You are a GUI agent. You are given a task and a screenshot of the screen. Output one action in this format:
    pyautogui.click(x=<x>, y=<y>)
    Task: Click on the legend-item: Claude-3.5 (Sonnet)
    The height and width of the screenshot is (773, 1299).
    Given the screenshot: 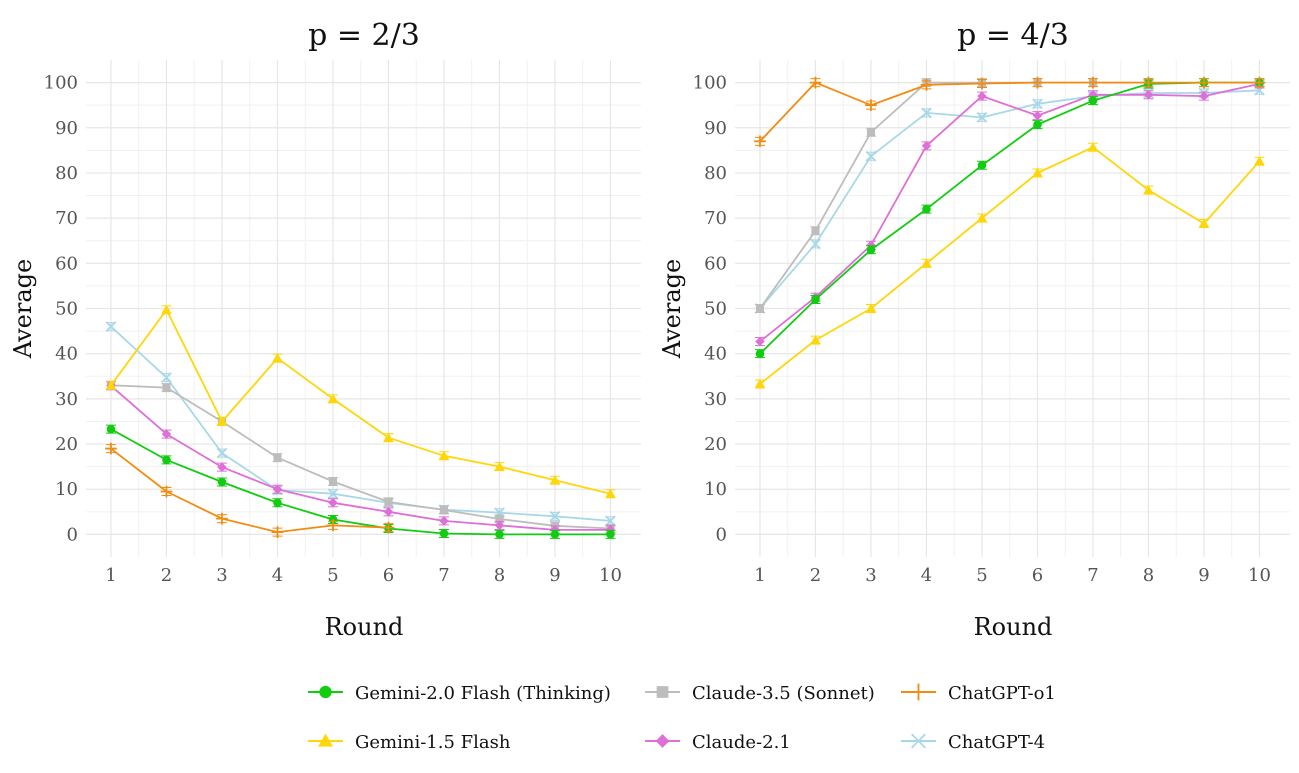 What is the action you would take?
    pyautogui.click(x=760, y=693)
    